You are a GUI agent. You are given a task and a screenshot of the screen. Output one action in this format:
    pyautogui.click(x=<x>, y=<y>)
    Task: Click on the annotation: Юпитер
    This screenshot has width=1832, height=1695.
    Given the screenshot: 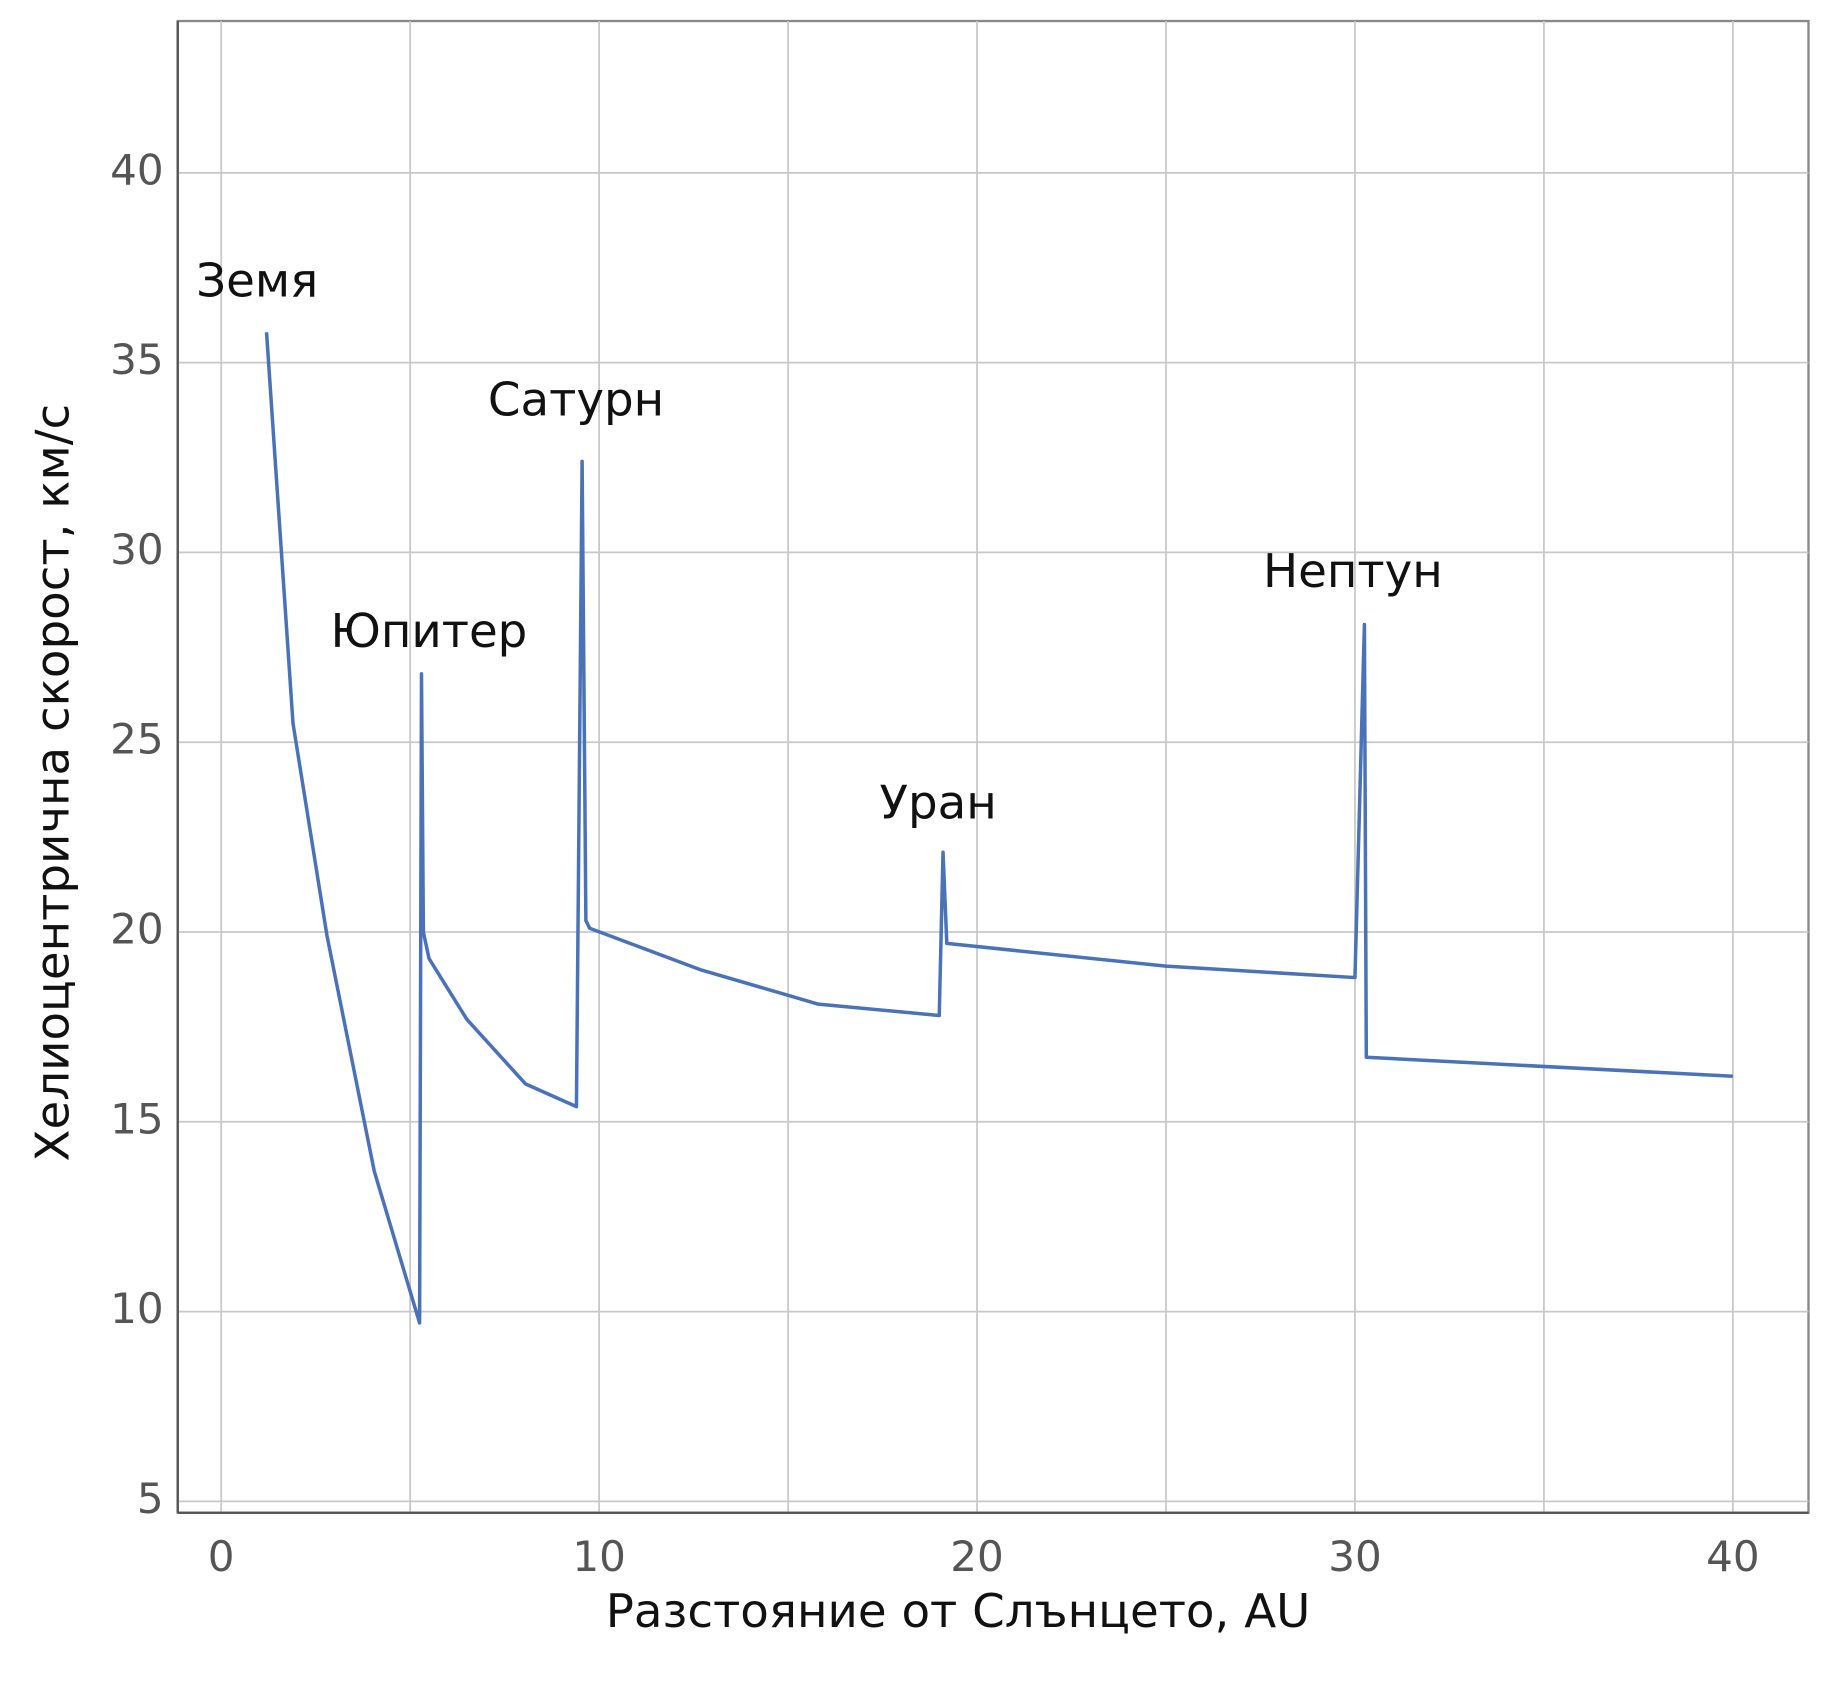 What is the action you would take?
    pyautogui.click(x=428, y=632)
    